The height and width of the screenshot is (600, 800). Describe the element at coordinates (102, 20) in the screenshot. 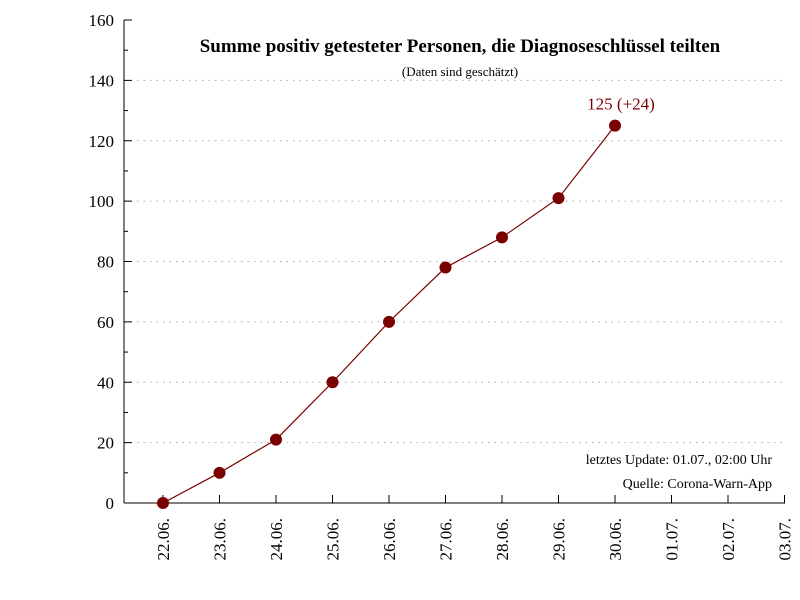

I see `y-tick-label: 160` at that location.